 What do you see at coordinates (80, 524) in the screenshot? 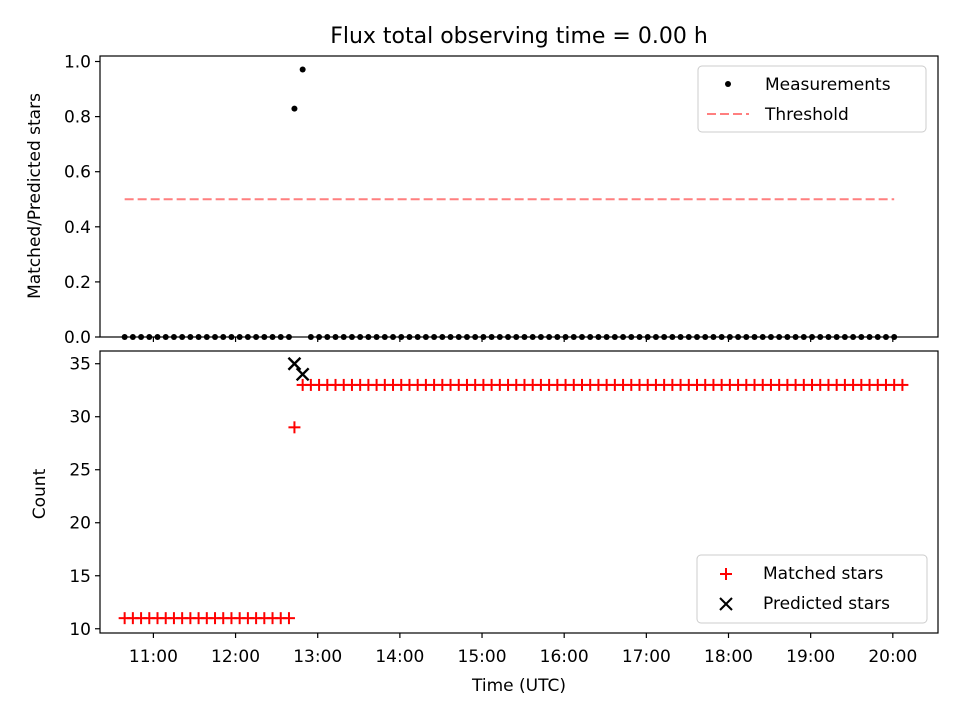
I see `count-ytick-label: 20` at bounding box center [80, 524].